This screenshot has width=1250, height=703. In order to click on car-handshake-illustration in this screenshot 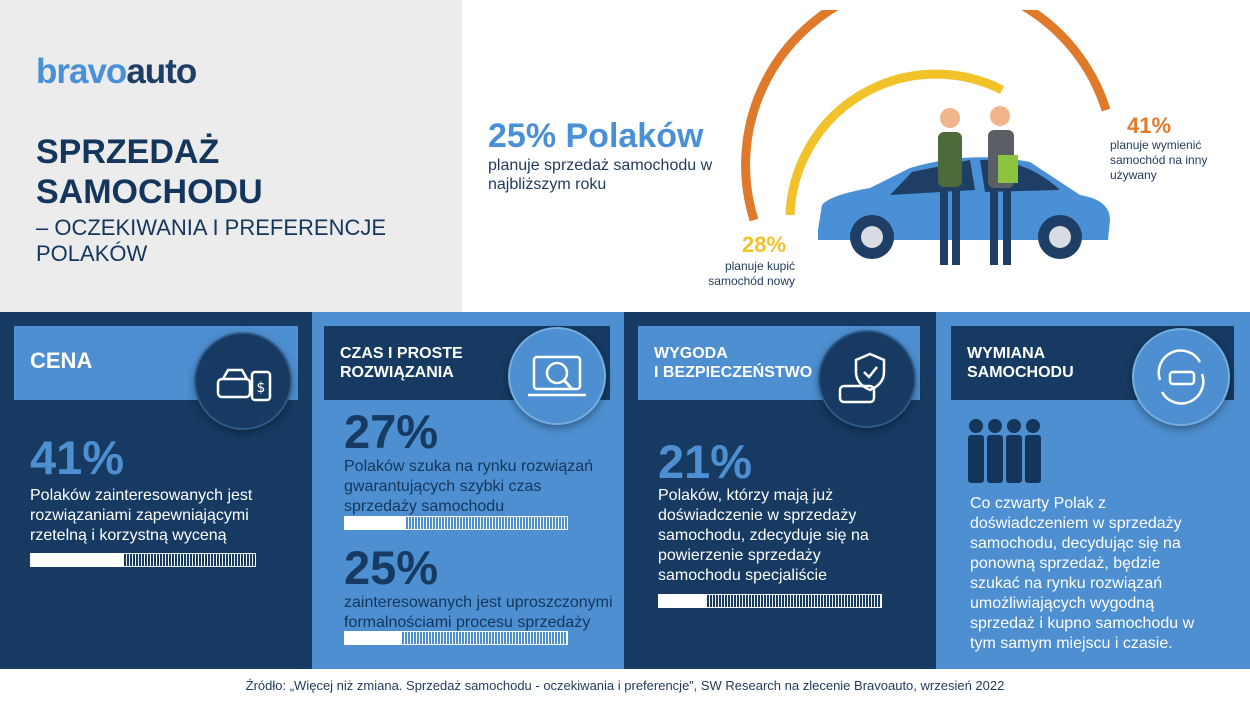, I will do `click(964, 185)`.